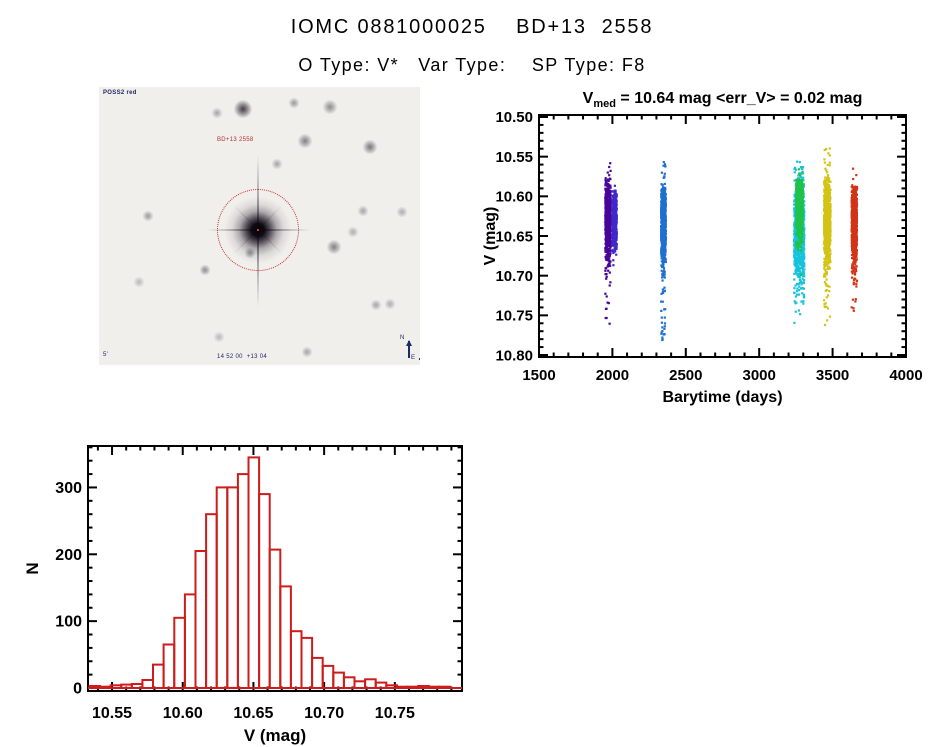  I want to click on page-subtitle: O Type: V* Var Type: SP Type: F8, so click(472, 65).